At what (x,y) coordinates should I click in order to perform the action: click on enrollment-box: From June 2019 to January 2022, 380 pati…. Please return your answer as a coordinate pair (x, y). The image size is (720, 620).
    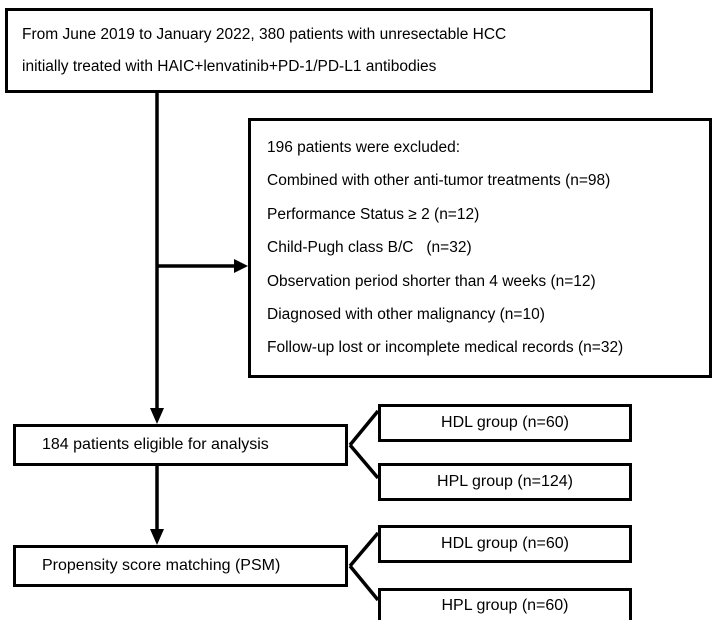
    Looking at the image, I should click on (329, 50).